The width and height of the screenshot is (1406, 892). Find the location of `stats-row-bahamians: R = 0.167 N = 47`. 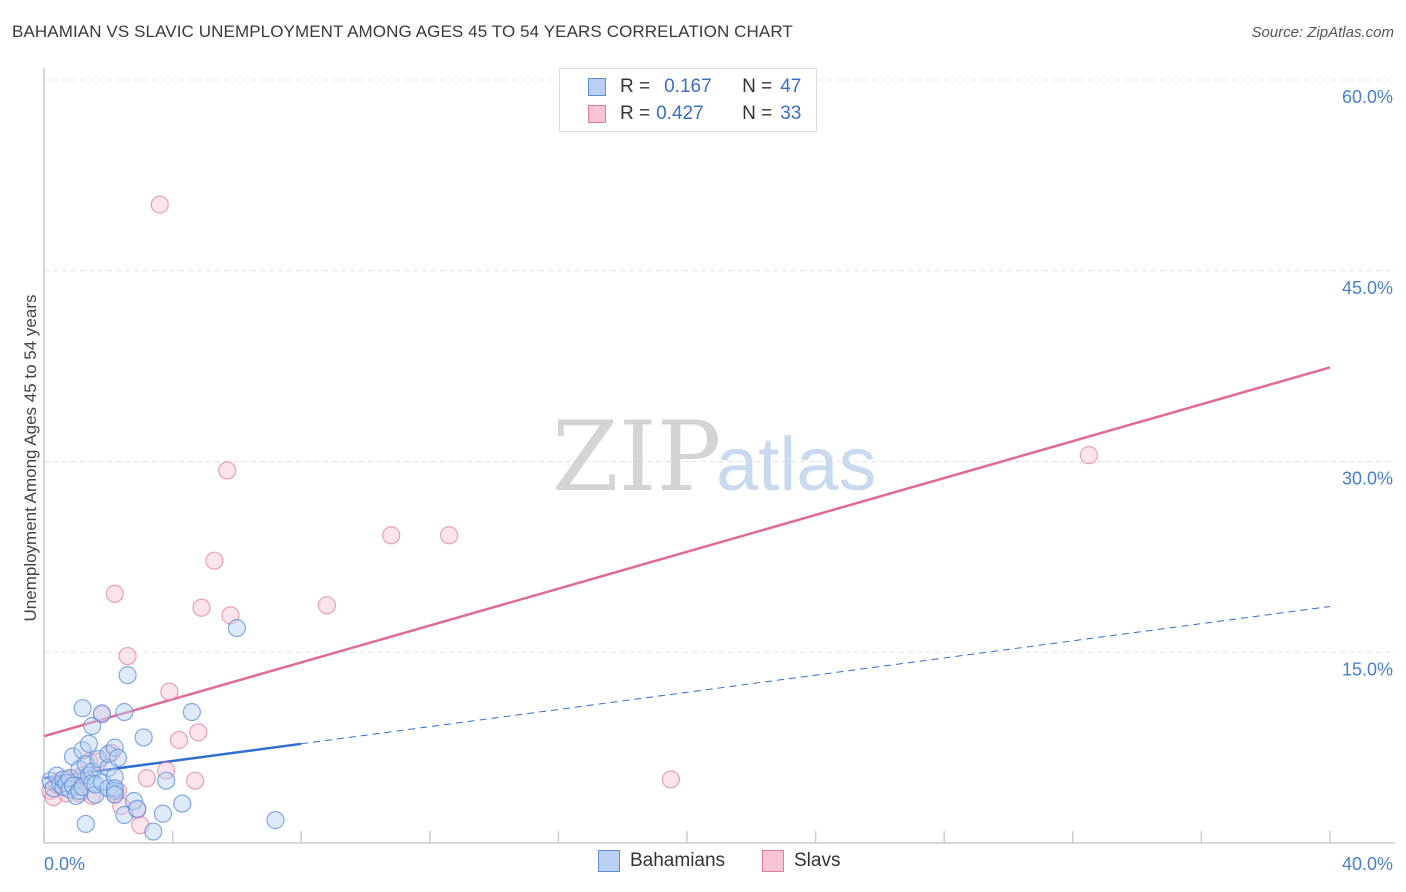

stats-row-bahamians: R = 0.167 N = 47 is located at coordinates (680, 87).